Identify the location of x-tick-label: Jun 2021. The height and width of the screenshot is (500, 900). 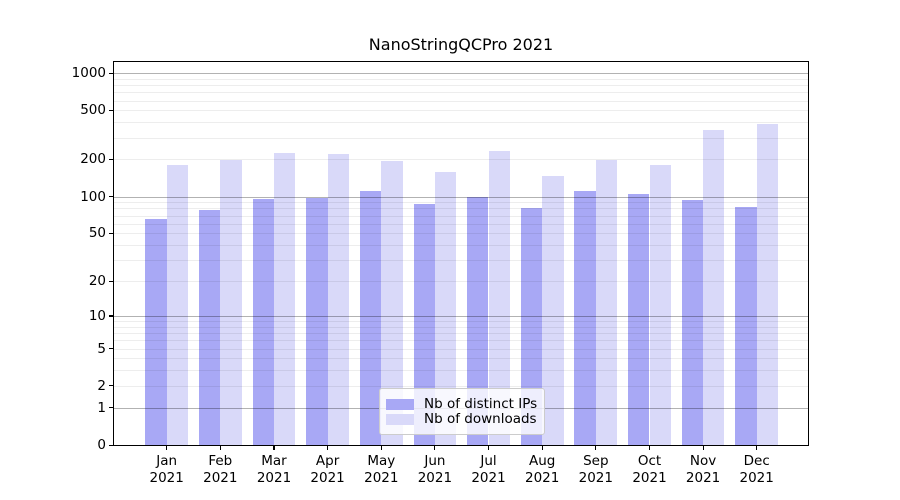
(435, 469).